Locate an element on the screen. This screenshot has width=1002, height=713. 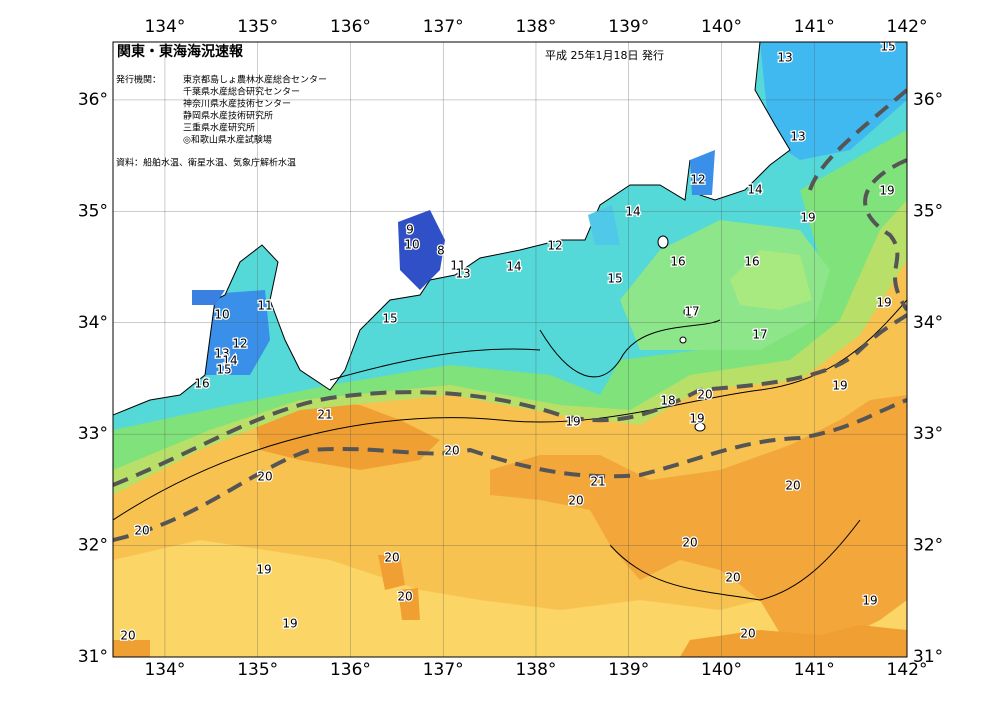
sources: 資料：船舶水温、衛星水温、気象庁解析水温 is located at coordinates (206, 163).